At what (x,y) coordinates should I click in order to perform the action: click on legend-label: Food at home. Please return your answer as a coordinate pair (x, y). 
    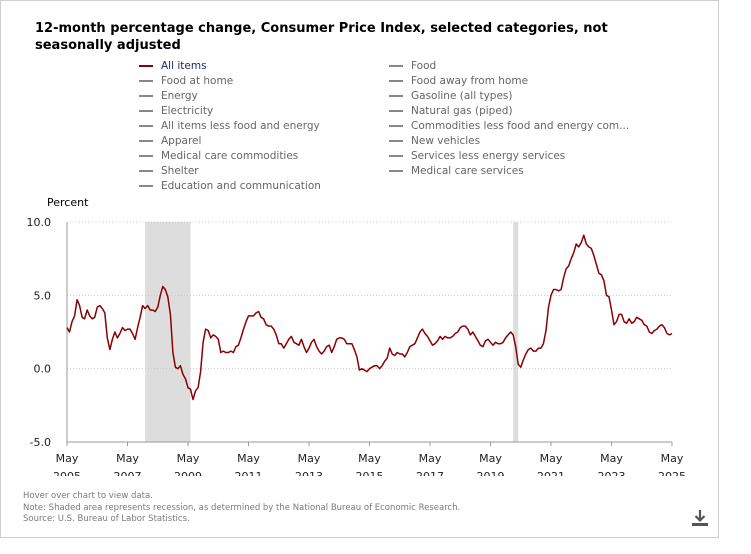
    Looking at the image, I should click on (197, 80).